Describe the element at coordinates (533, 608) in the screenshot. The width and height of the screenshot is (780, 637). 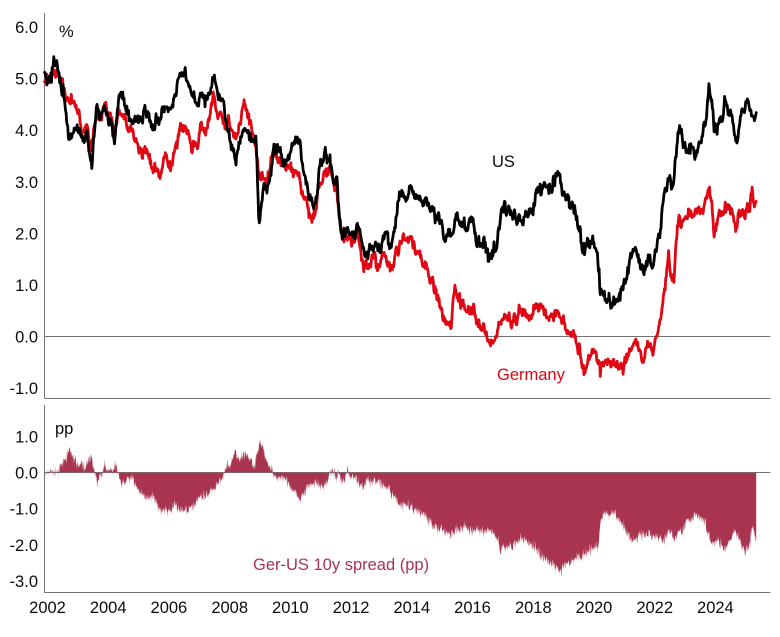
I see `svg-text: 2018` at that location.